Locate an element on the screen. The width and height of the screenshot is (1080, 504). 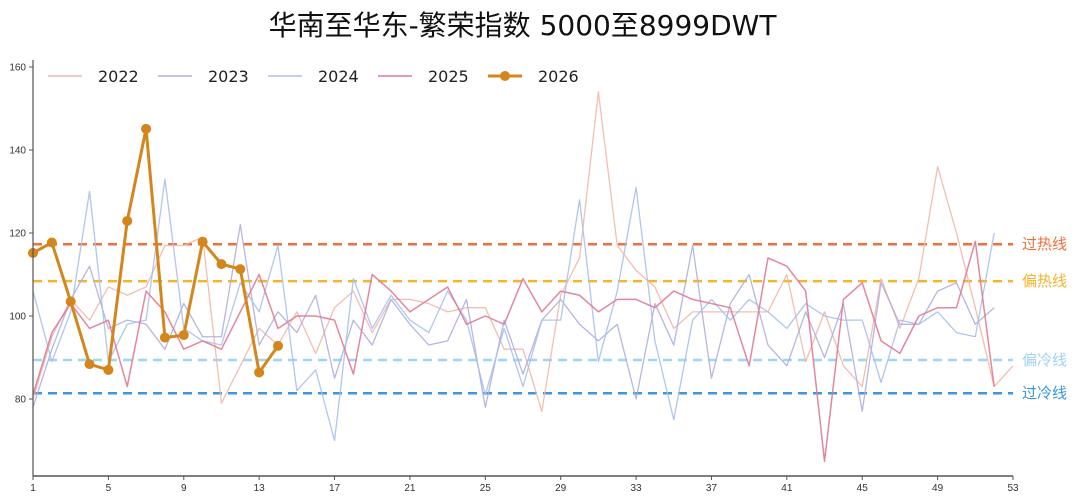
legend-label: 2023 is located at coordinates (228, 76).